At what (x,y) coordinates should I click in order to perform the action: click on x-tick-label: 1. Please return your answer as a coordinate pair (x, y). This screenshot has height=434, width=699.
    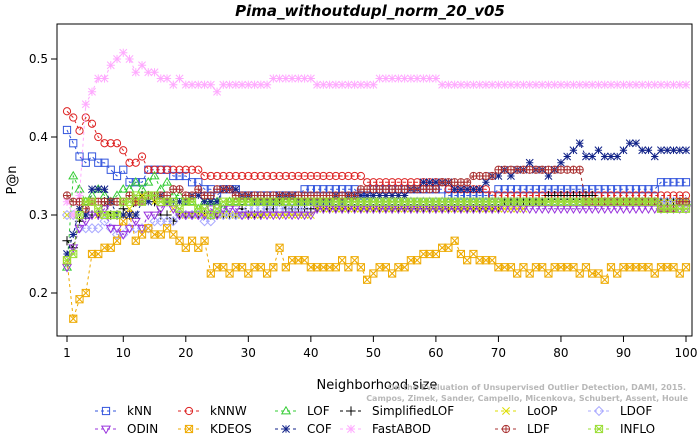
    Looking at the image, I should click on (67, 353).